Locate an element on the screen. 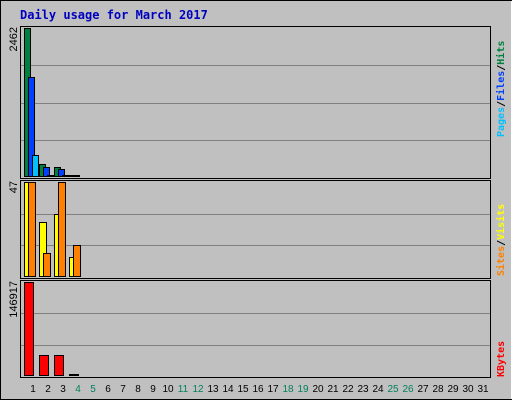 The image size is (512, 400). legend-sep-3: / is located at coordinates (501, 243).